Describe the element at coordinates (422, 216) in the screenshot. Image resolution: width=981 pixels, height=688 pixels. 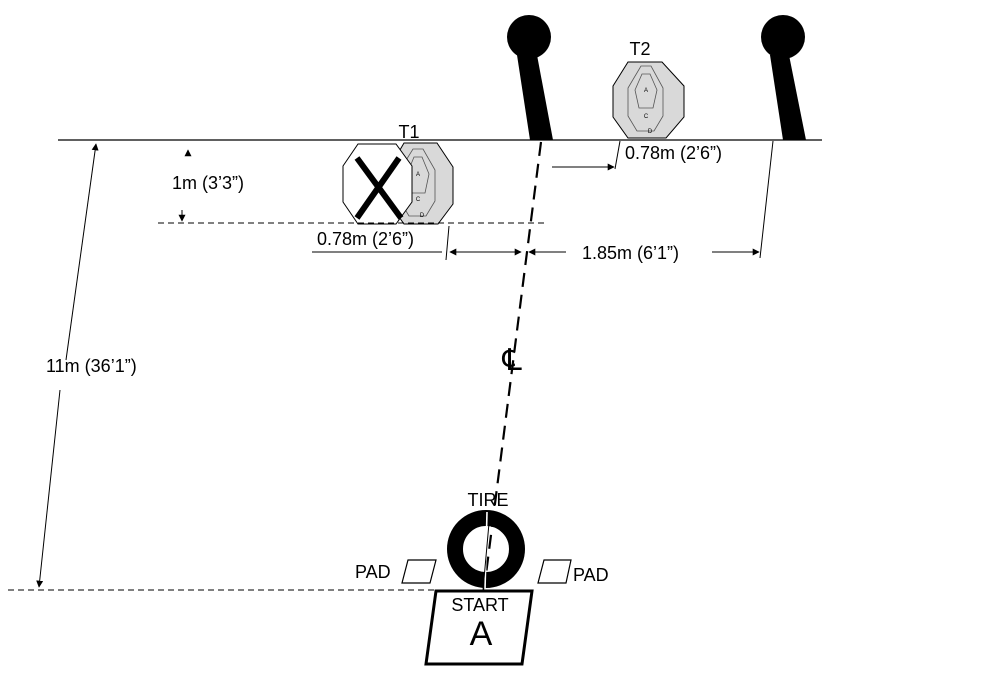
I see `t1-zone-d: D` at that location.